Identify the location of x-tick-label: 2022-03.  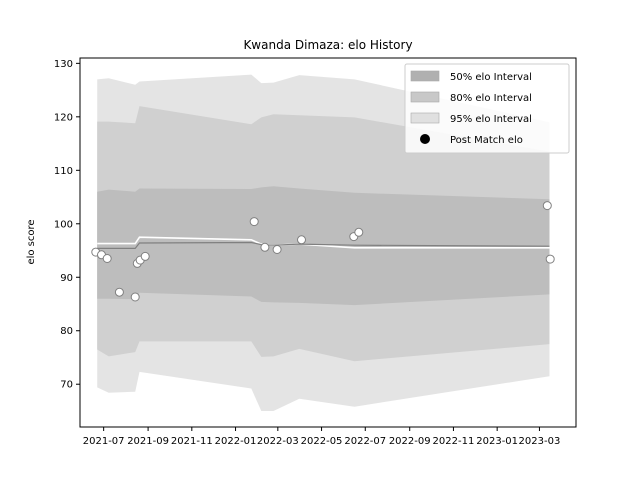
(278, 441).